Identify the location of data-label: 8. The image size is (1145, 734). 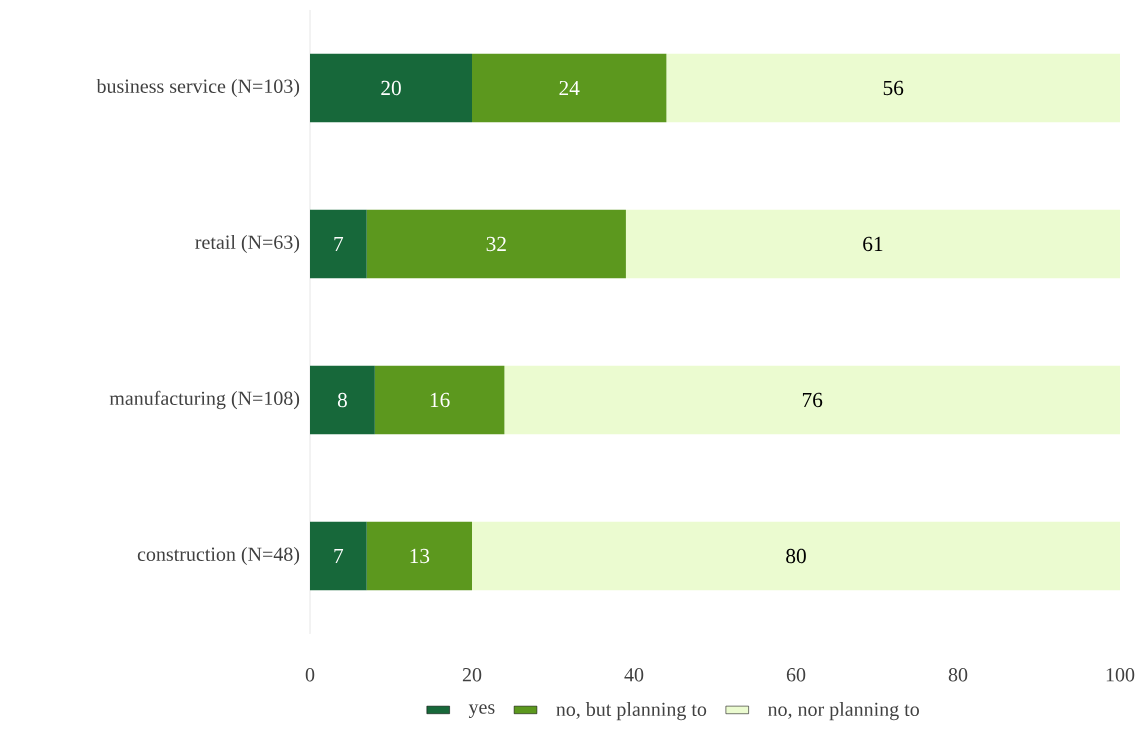
(342, 400).